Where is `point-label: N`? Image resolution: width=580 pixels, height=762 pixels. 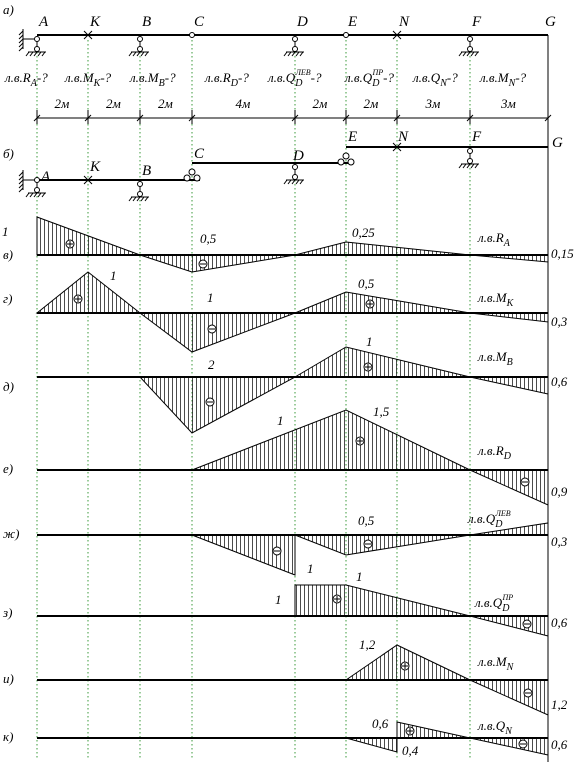 point-label: N is located at coordinates (404, 22).